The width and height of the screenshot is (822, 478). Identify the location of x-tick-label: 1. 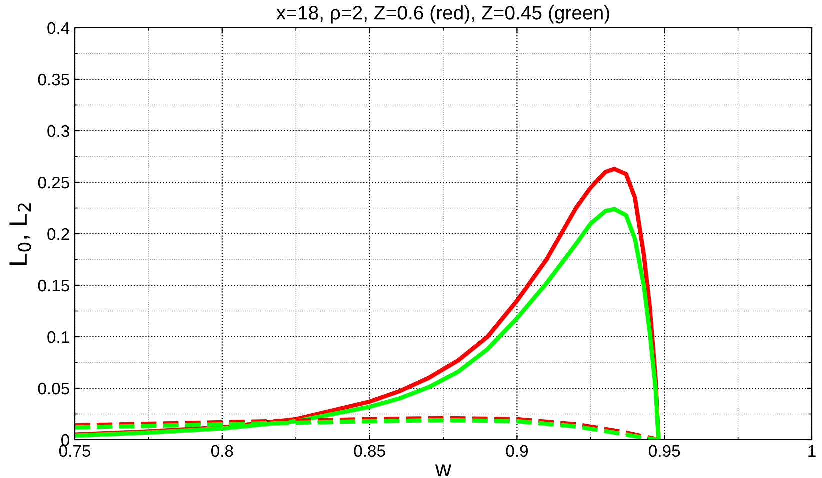
(812, 451).